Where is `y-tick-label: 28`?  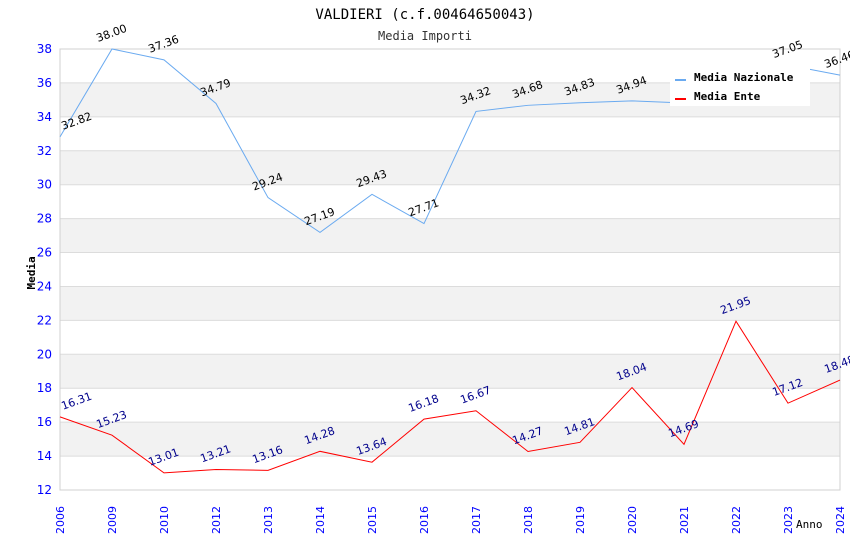 y-tick-label: 28 is located at coordinates (44, 219).